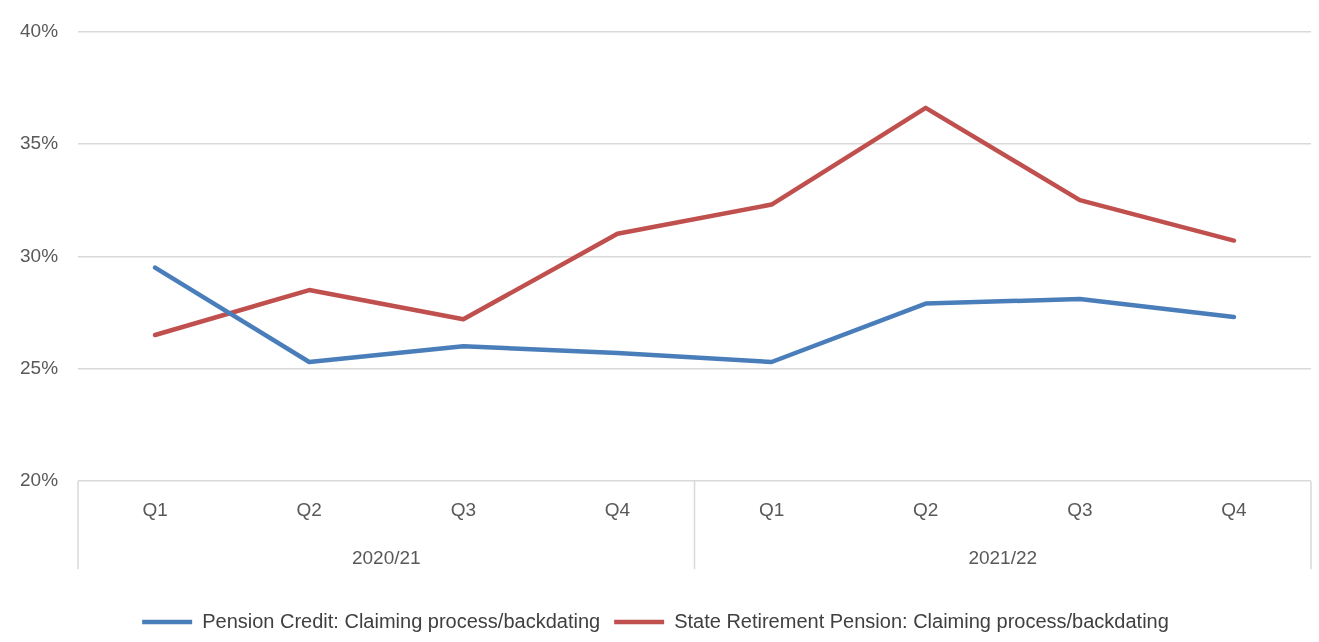 This screenshot has height=642, width=1319. What do you see at coordinates (39, 367) in the screenshot?
I see `y-tick-label: 25%` at bounding box center [39, 367].